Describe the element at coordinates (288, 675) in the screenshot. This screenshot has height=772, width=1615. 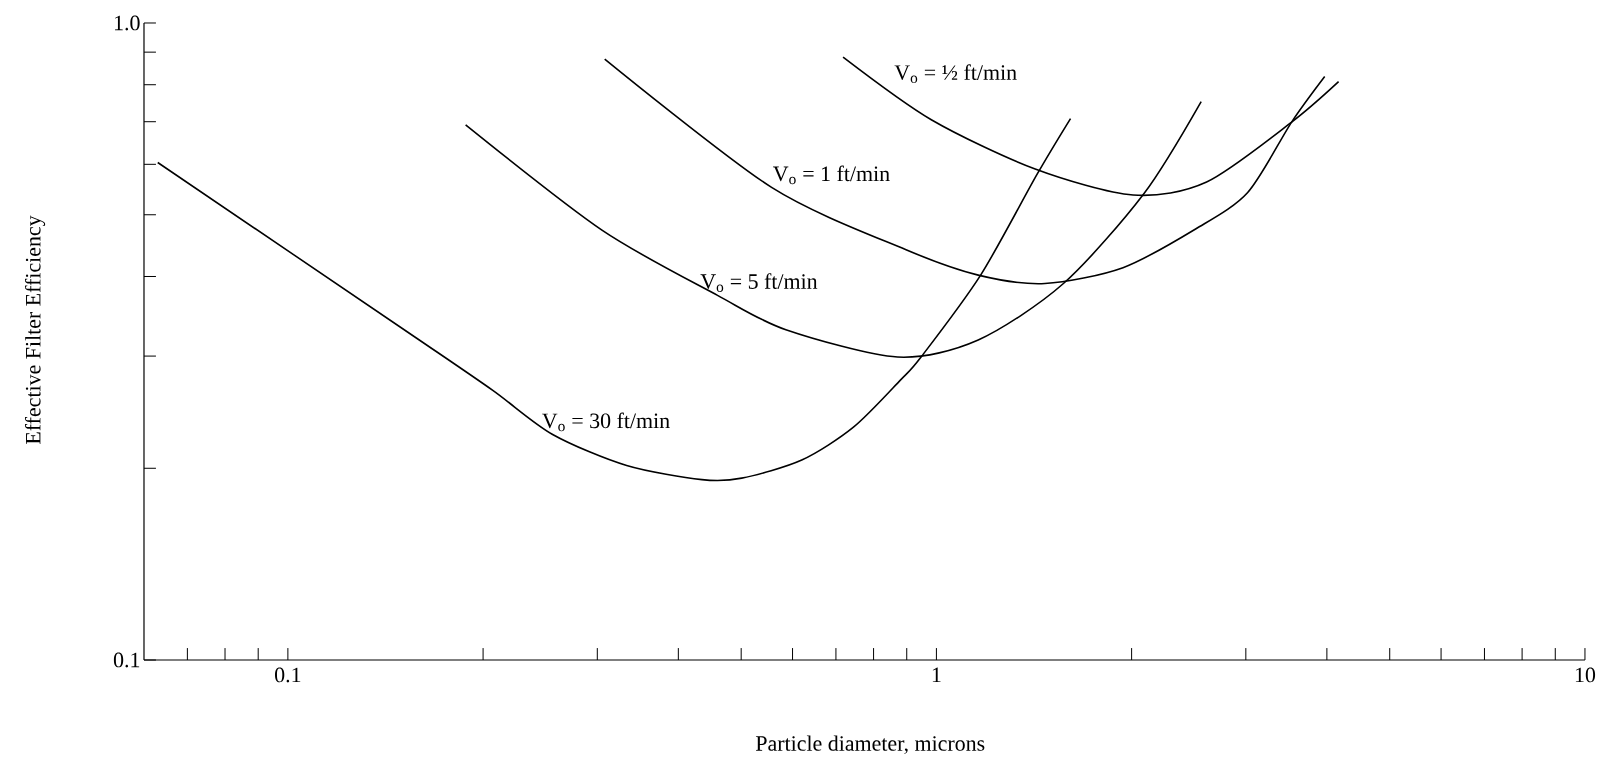
I see `x-tick-label: 0.1` at that location.